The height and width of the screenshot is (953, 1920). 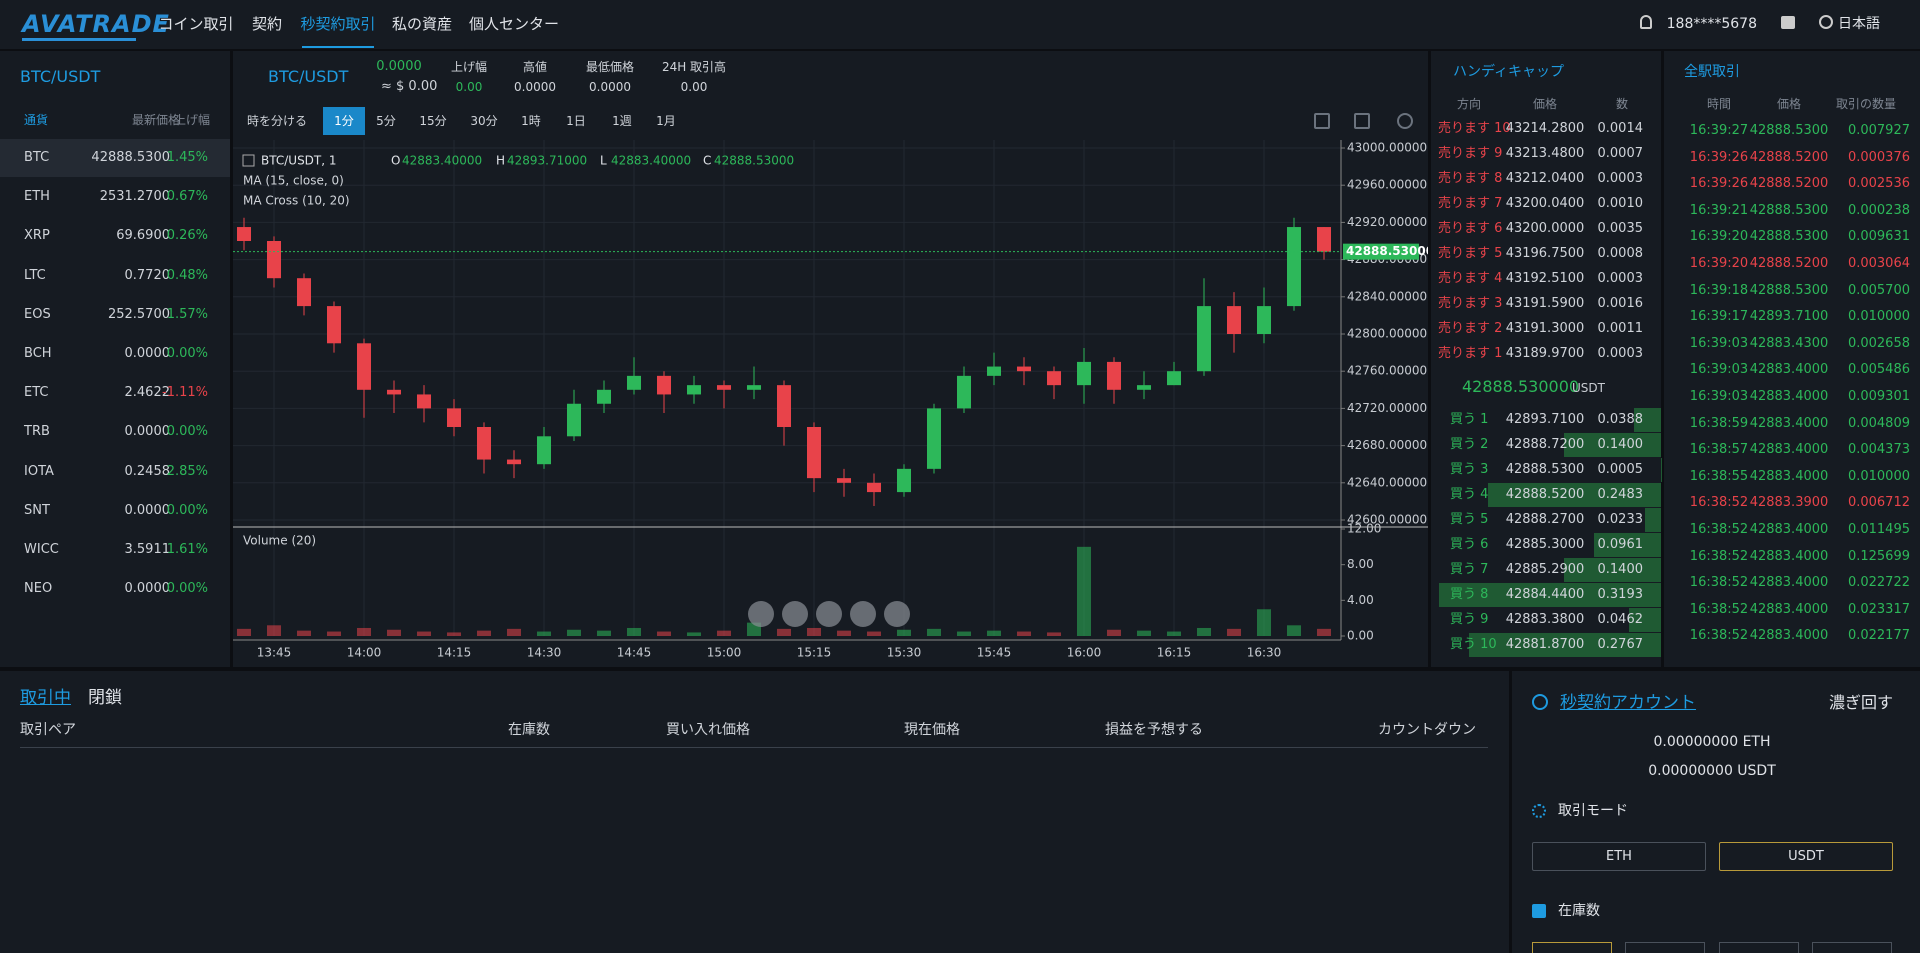 What do you see at coordinates (1859, 24) in the screenshot?
I see `language: 日本語` at bounding box center [1859, 24].